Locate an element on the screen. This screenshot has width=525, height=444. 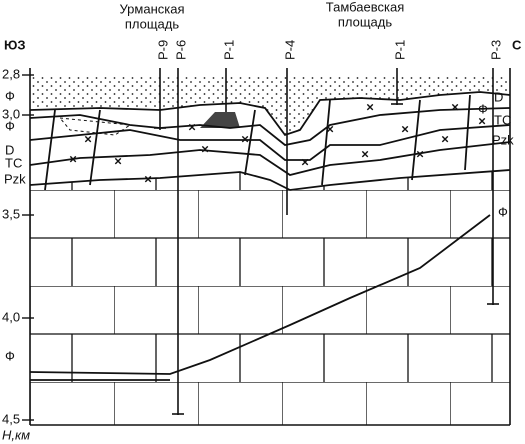
depth-label: 3,0 is located at coordinates (11, 113).